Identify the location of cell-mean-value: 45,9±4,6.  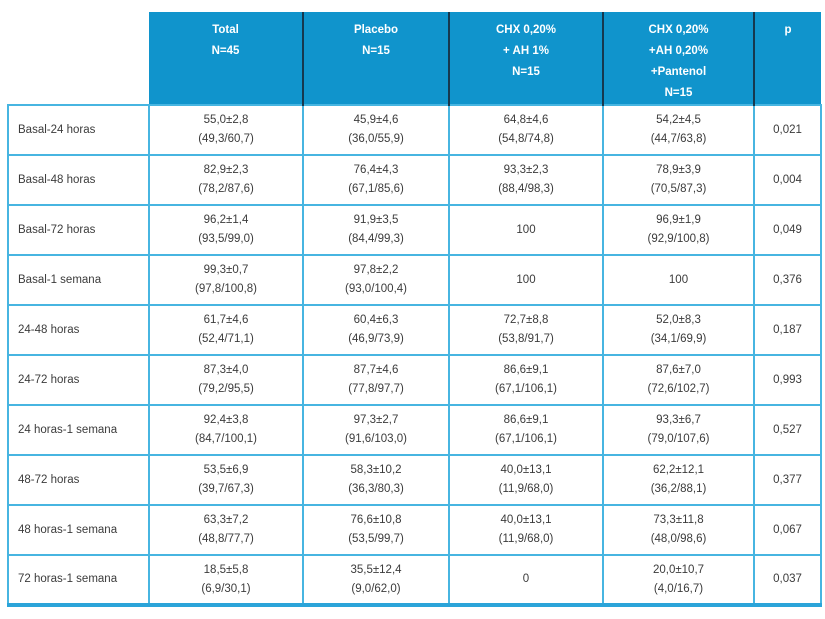
(376, 120).